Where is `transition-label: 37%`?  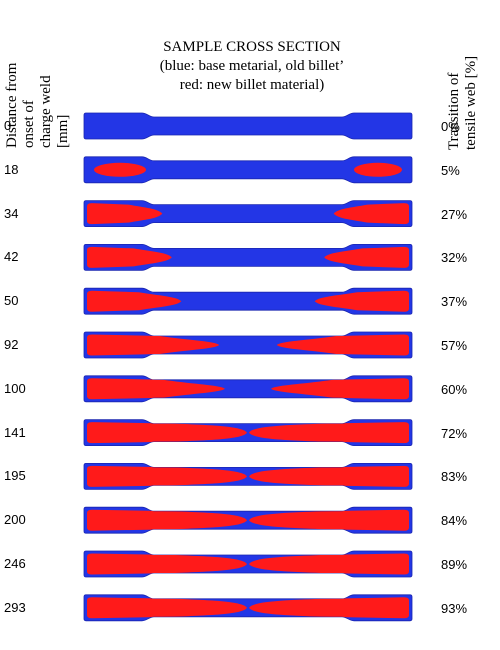 transition-label: 37% is located at coordinates (454, 302).